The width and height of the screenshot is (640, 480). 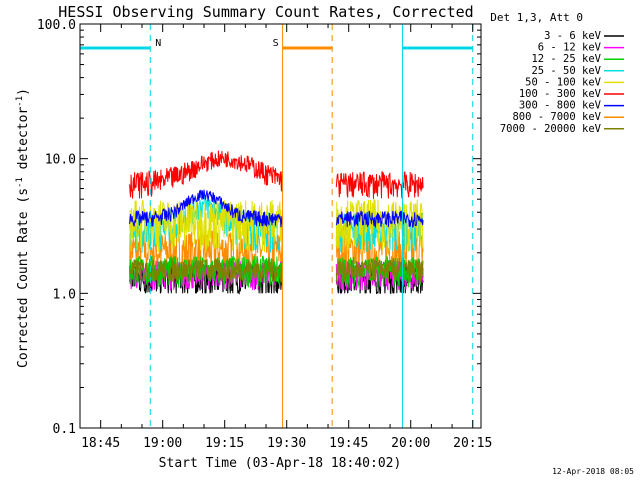 What do you see at coordinates (556, 117) in the screenshot?
I see `legend-label: 800 - 7000 keV` at bounding box center [556, 117].